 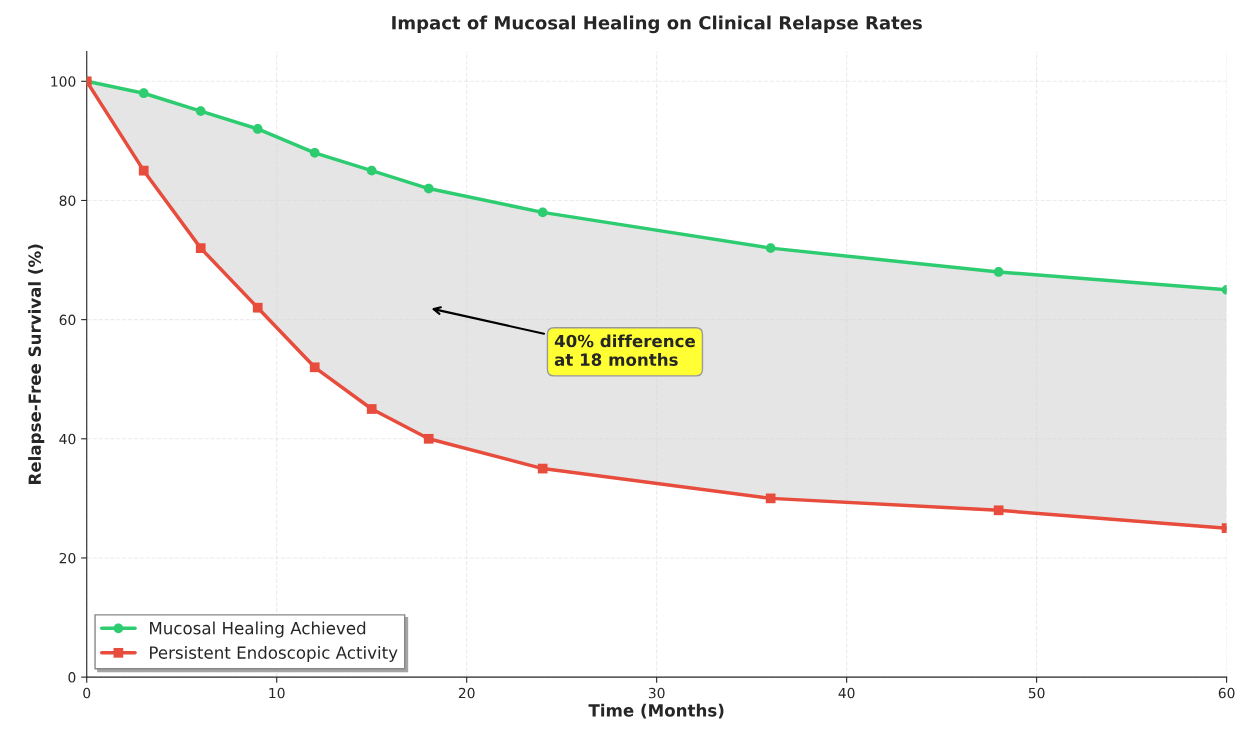 What do you see at coordinates (274, 654) in the screenshot?
I see `legend-label: Persistent Endoscopic Activity` at bounding box center [274, 654].